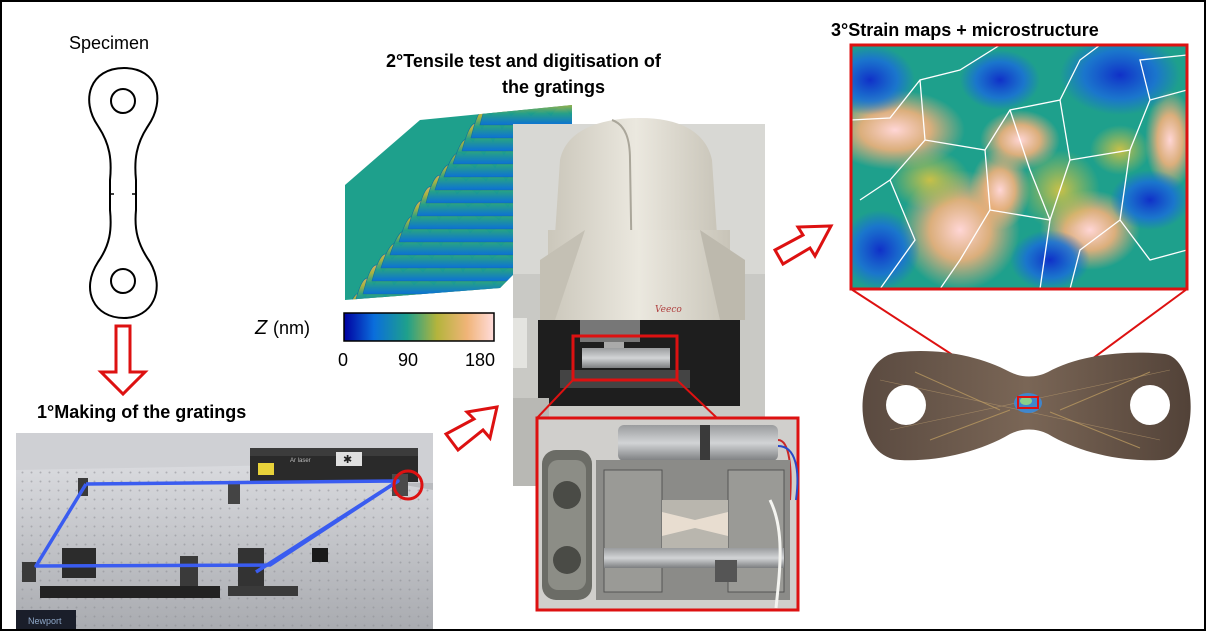 This screenshot has width=1206, height=631. I want to click on brand-label: Newport, so click(45, 621).